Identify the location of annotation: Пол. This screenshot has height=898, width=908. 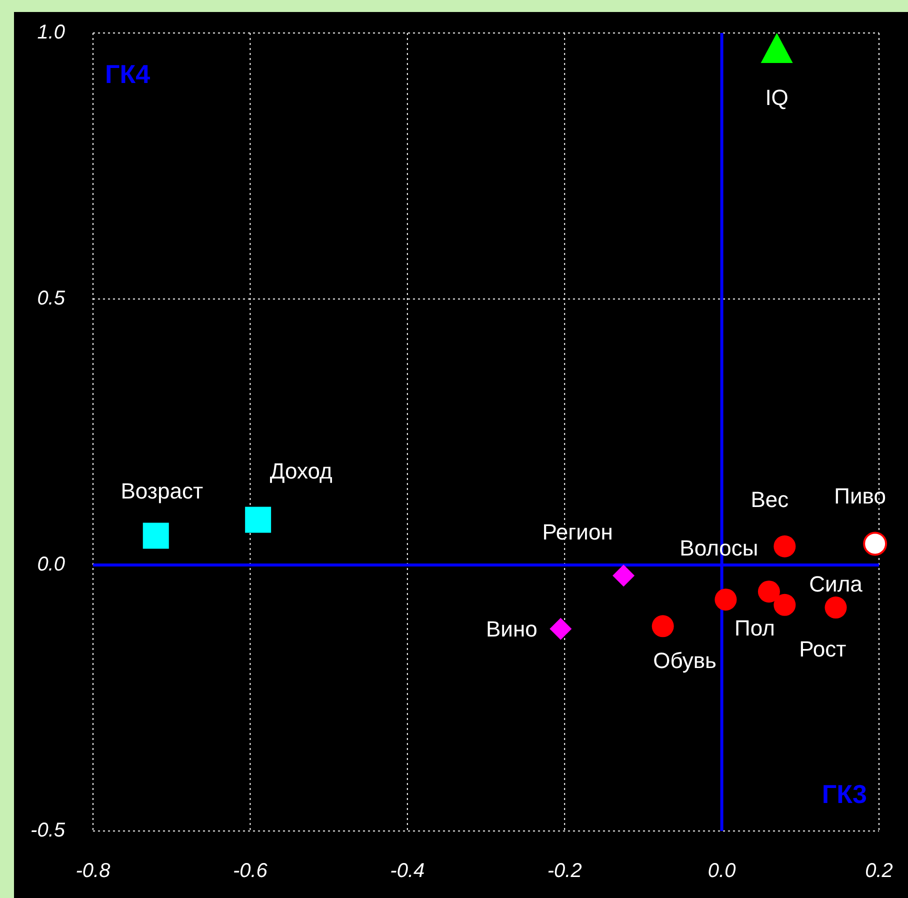
(754, 627).